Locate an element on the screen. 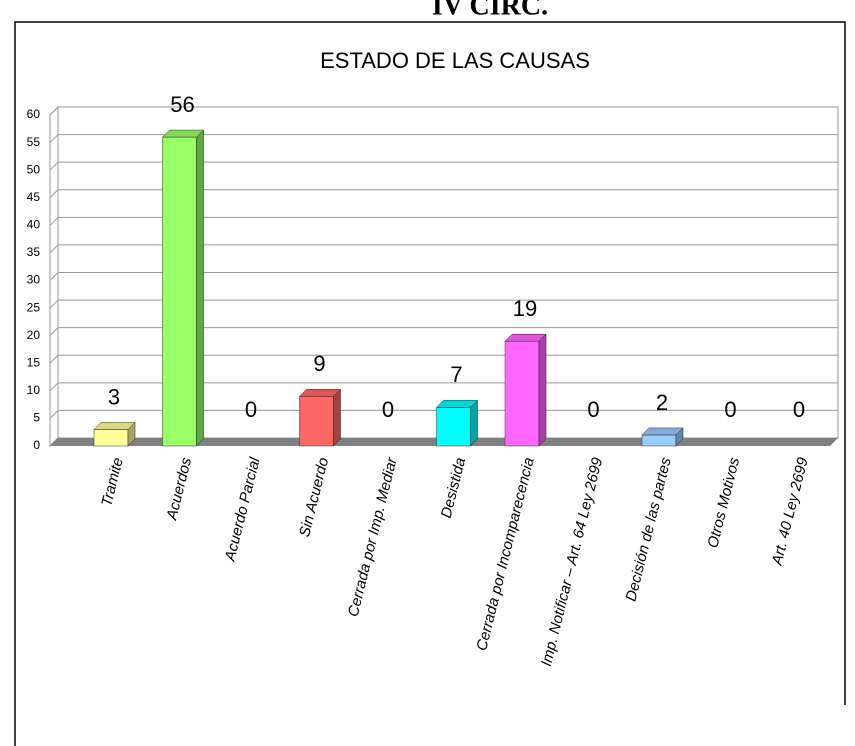 This screenshot has width=855, height=746. value-label: 56 is located at coordinates (182, 104).